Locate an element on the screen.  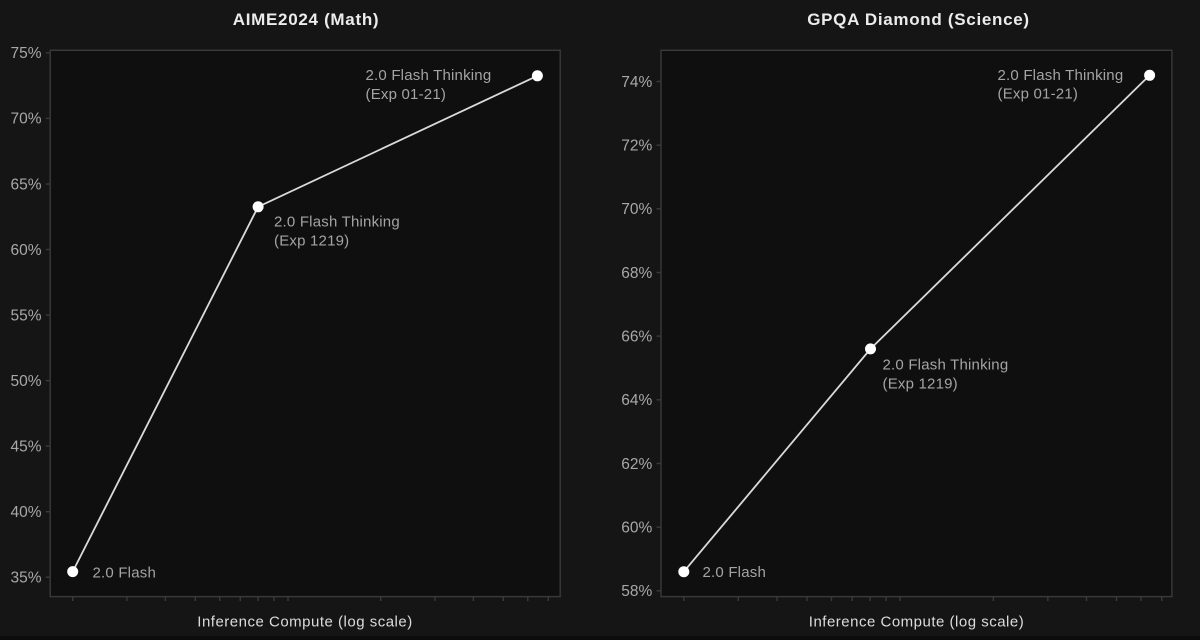
svg-text: 55% is located at coordinates (25, 315).